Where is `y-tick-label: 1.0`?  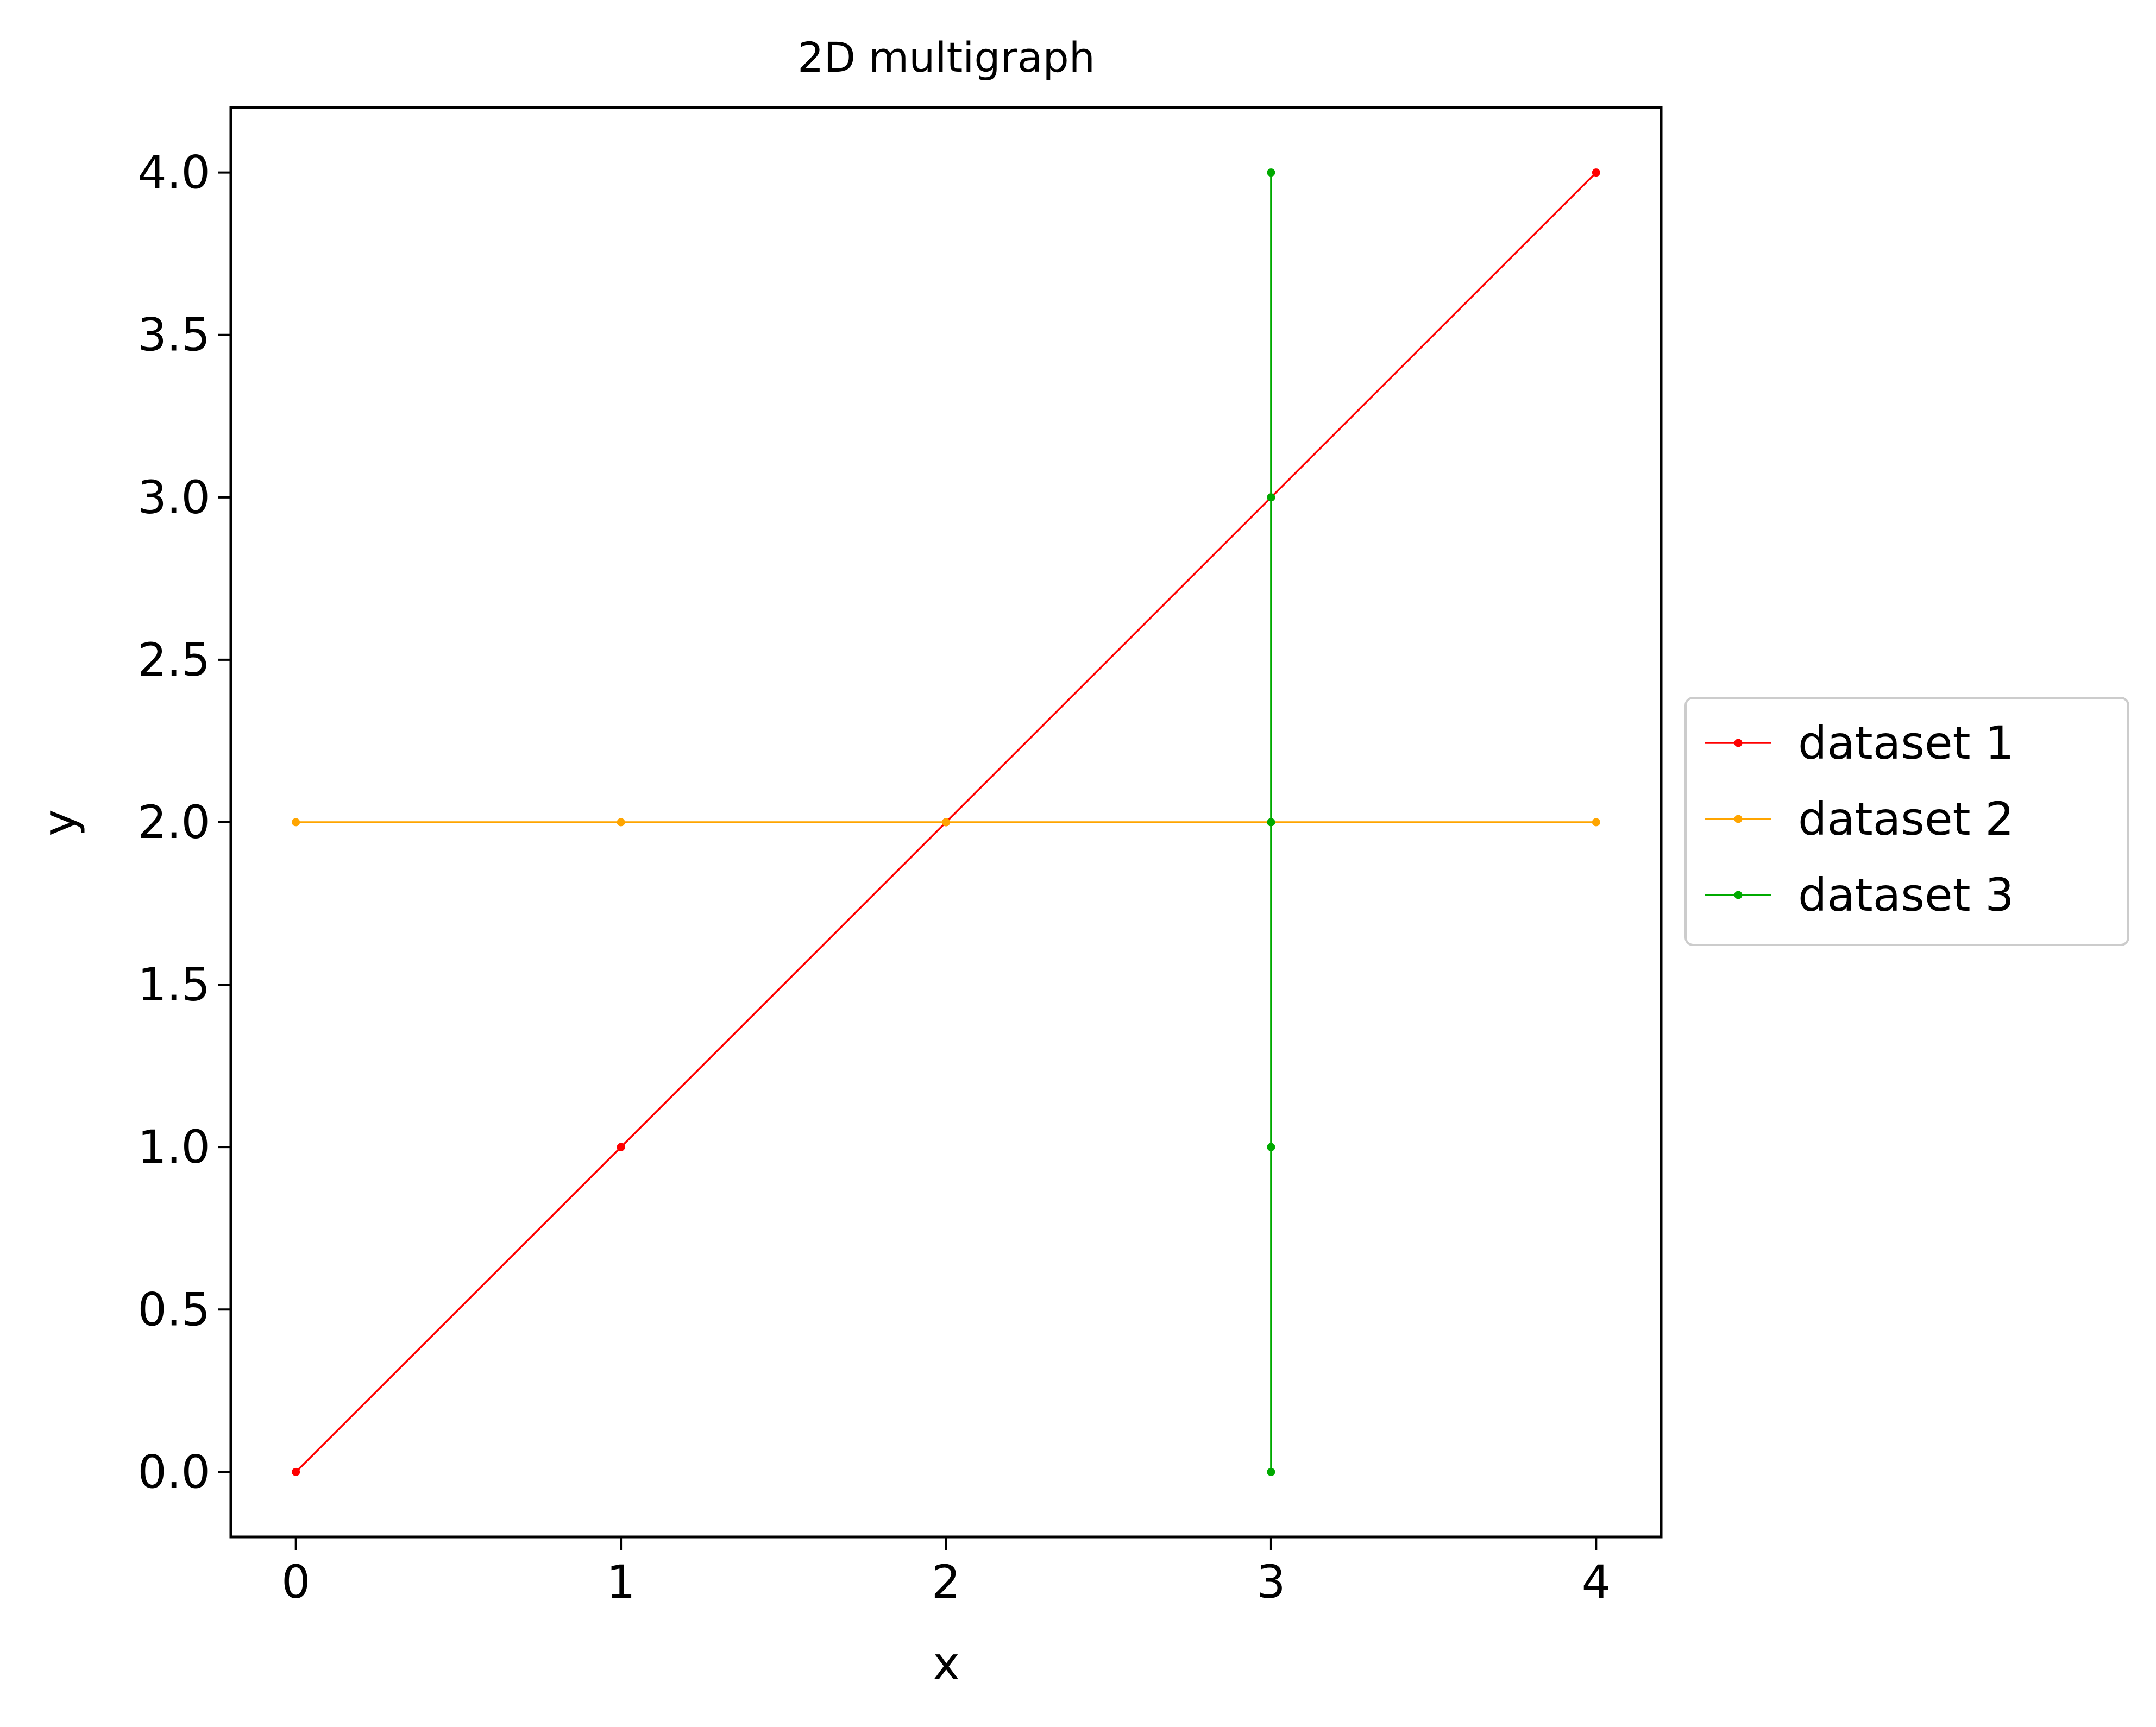
y-tick-label: 1.0 is located at coordinates (173, 1147).